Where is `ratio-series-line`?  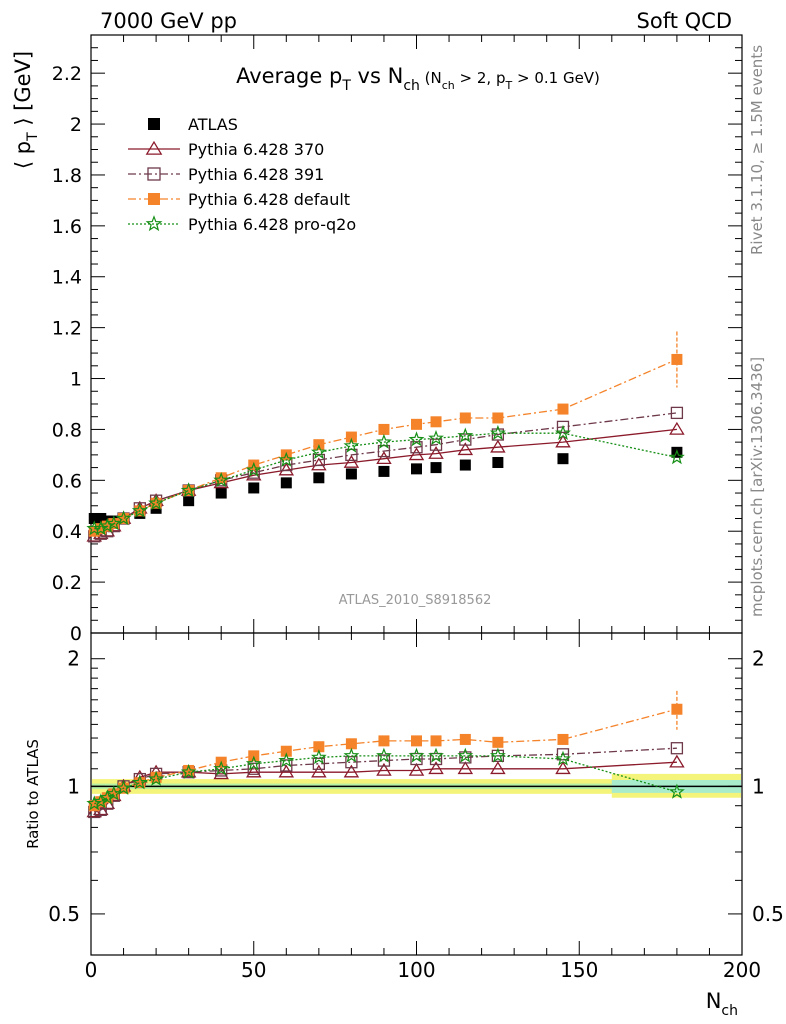
ratio-series-line is located at coordinates (386, 780).